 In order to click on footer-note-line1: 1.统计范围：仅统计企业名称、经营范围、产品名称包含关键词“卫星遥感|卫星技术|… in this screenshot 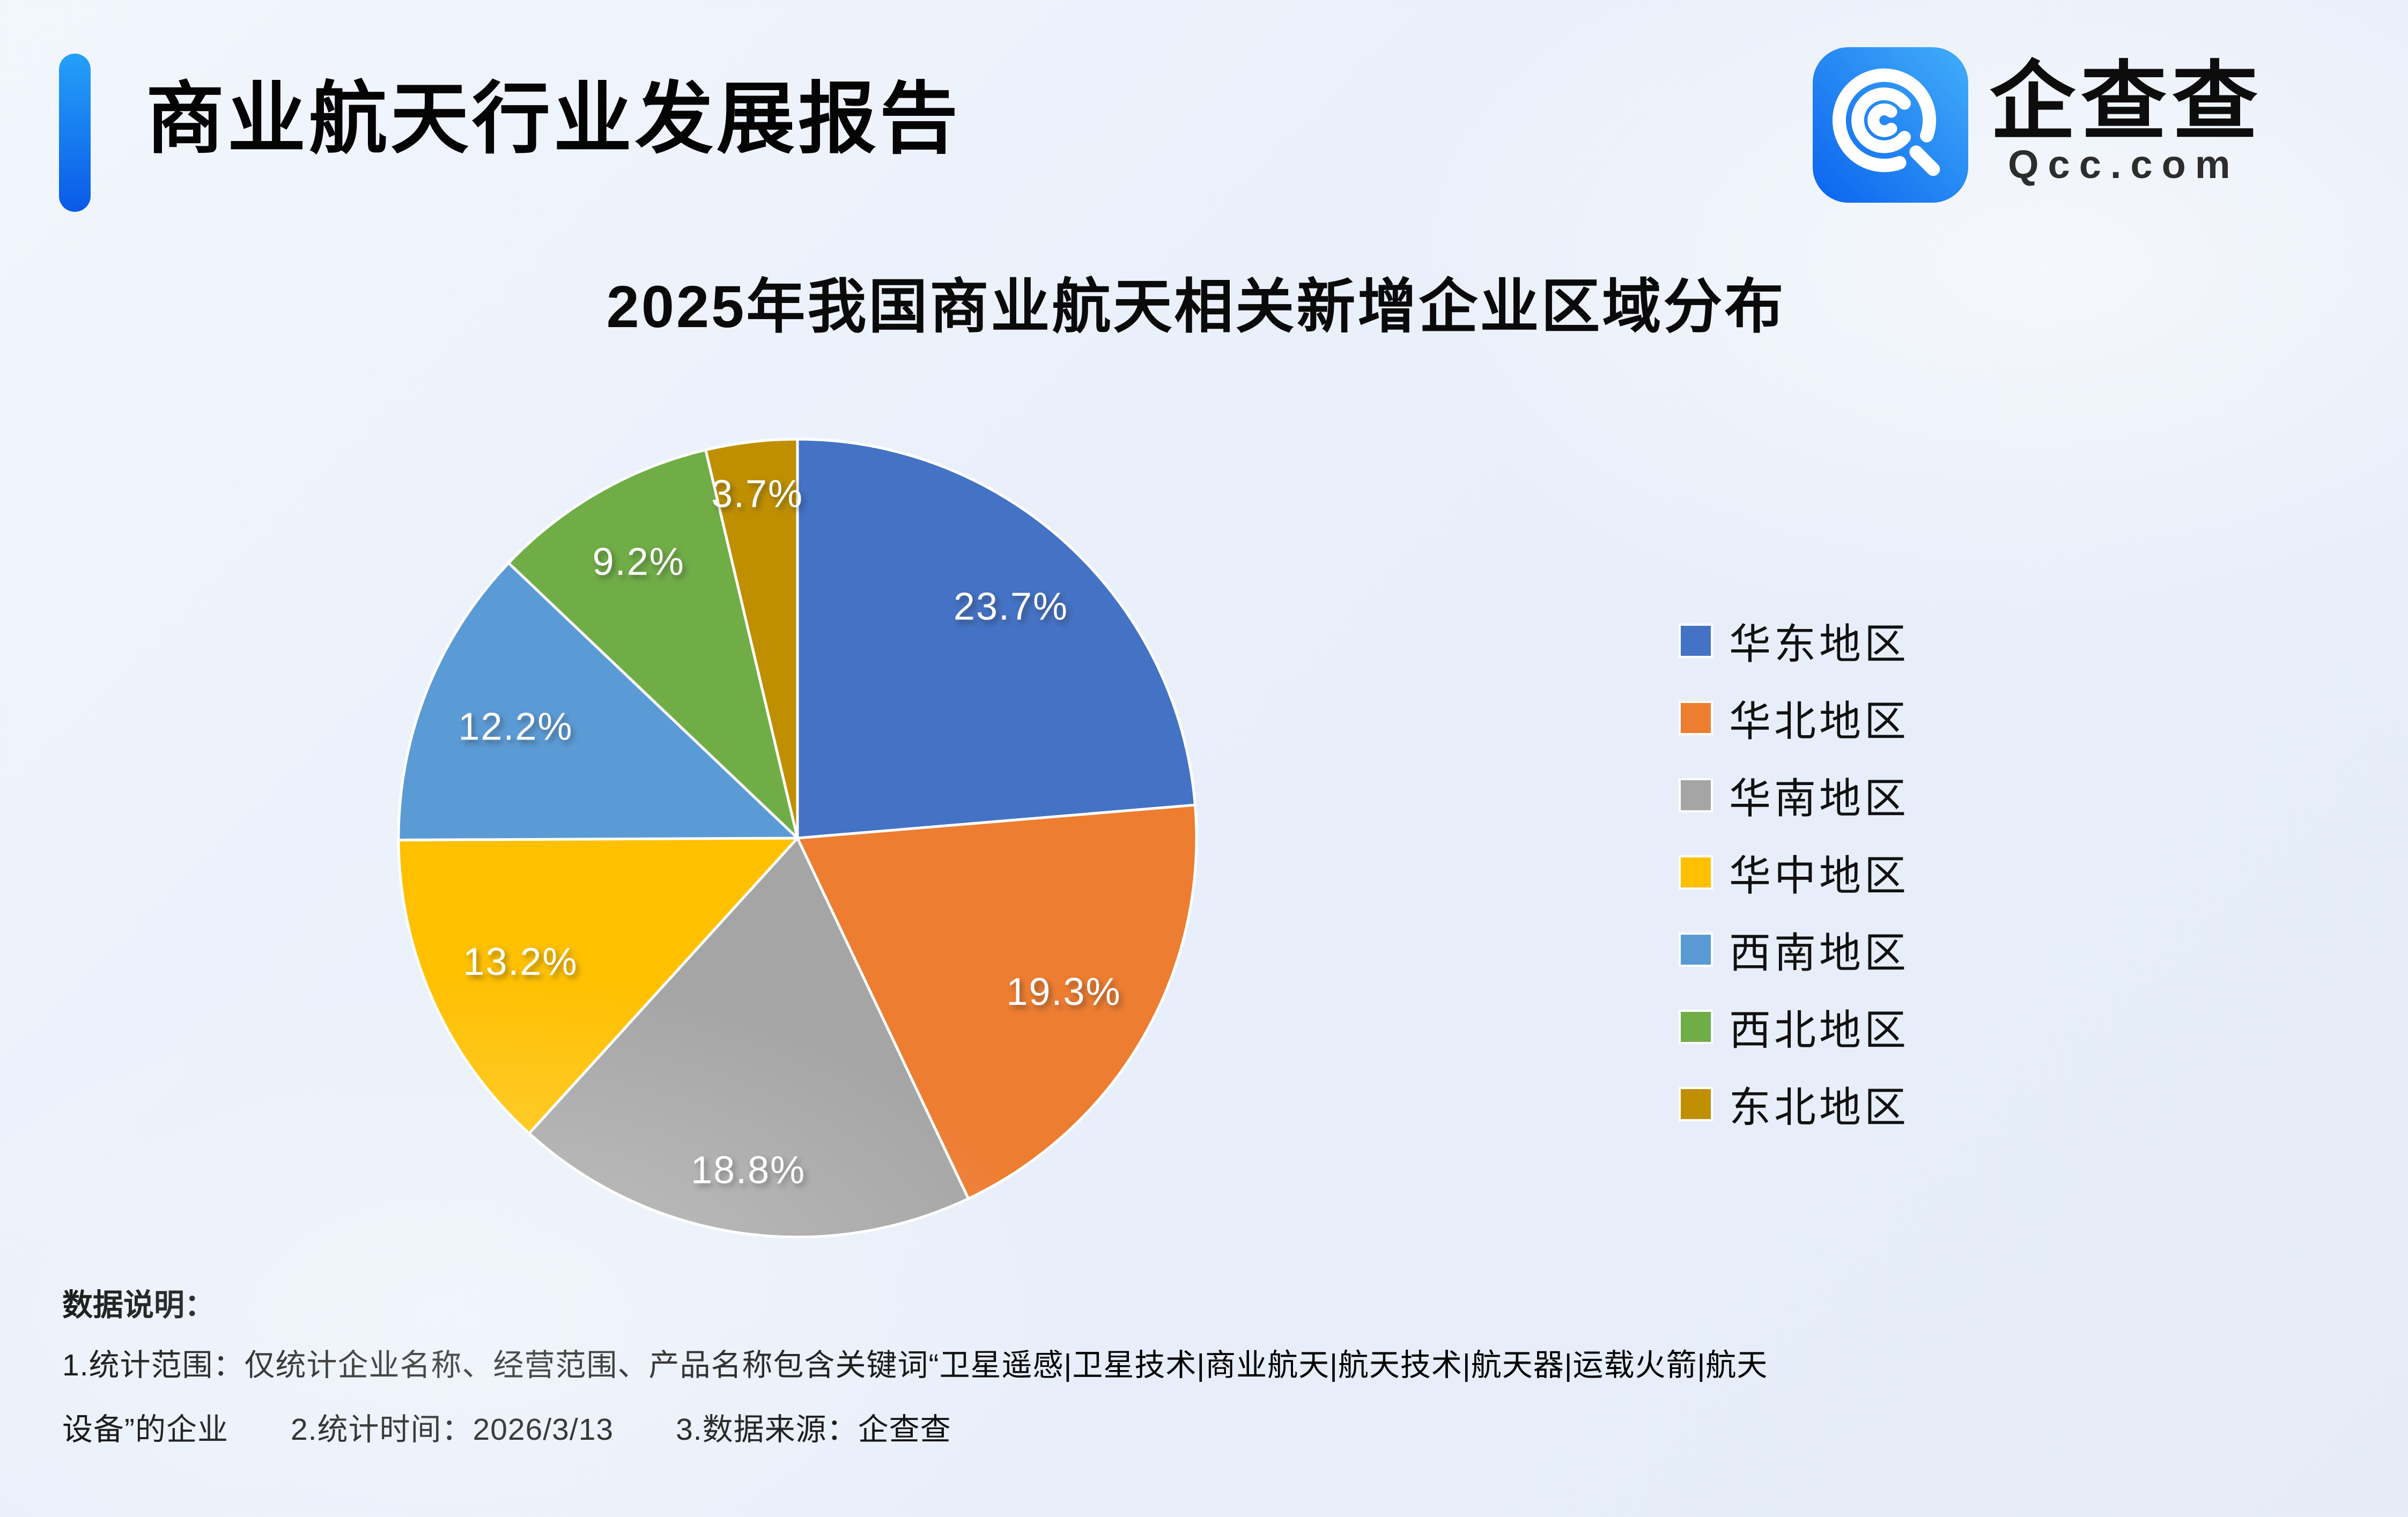, I will do `click(915, 1365)`.